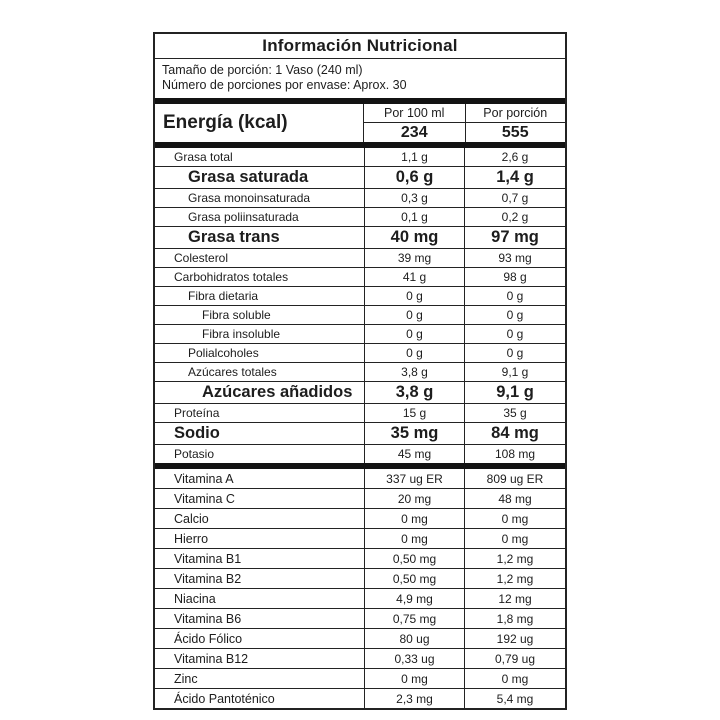 This screenshot has height=720, width=720. What do you see at coordinates (514, 433) in the screenshot?
I see `value-per-portion: 84 mg` at bounding box center [514, 433].